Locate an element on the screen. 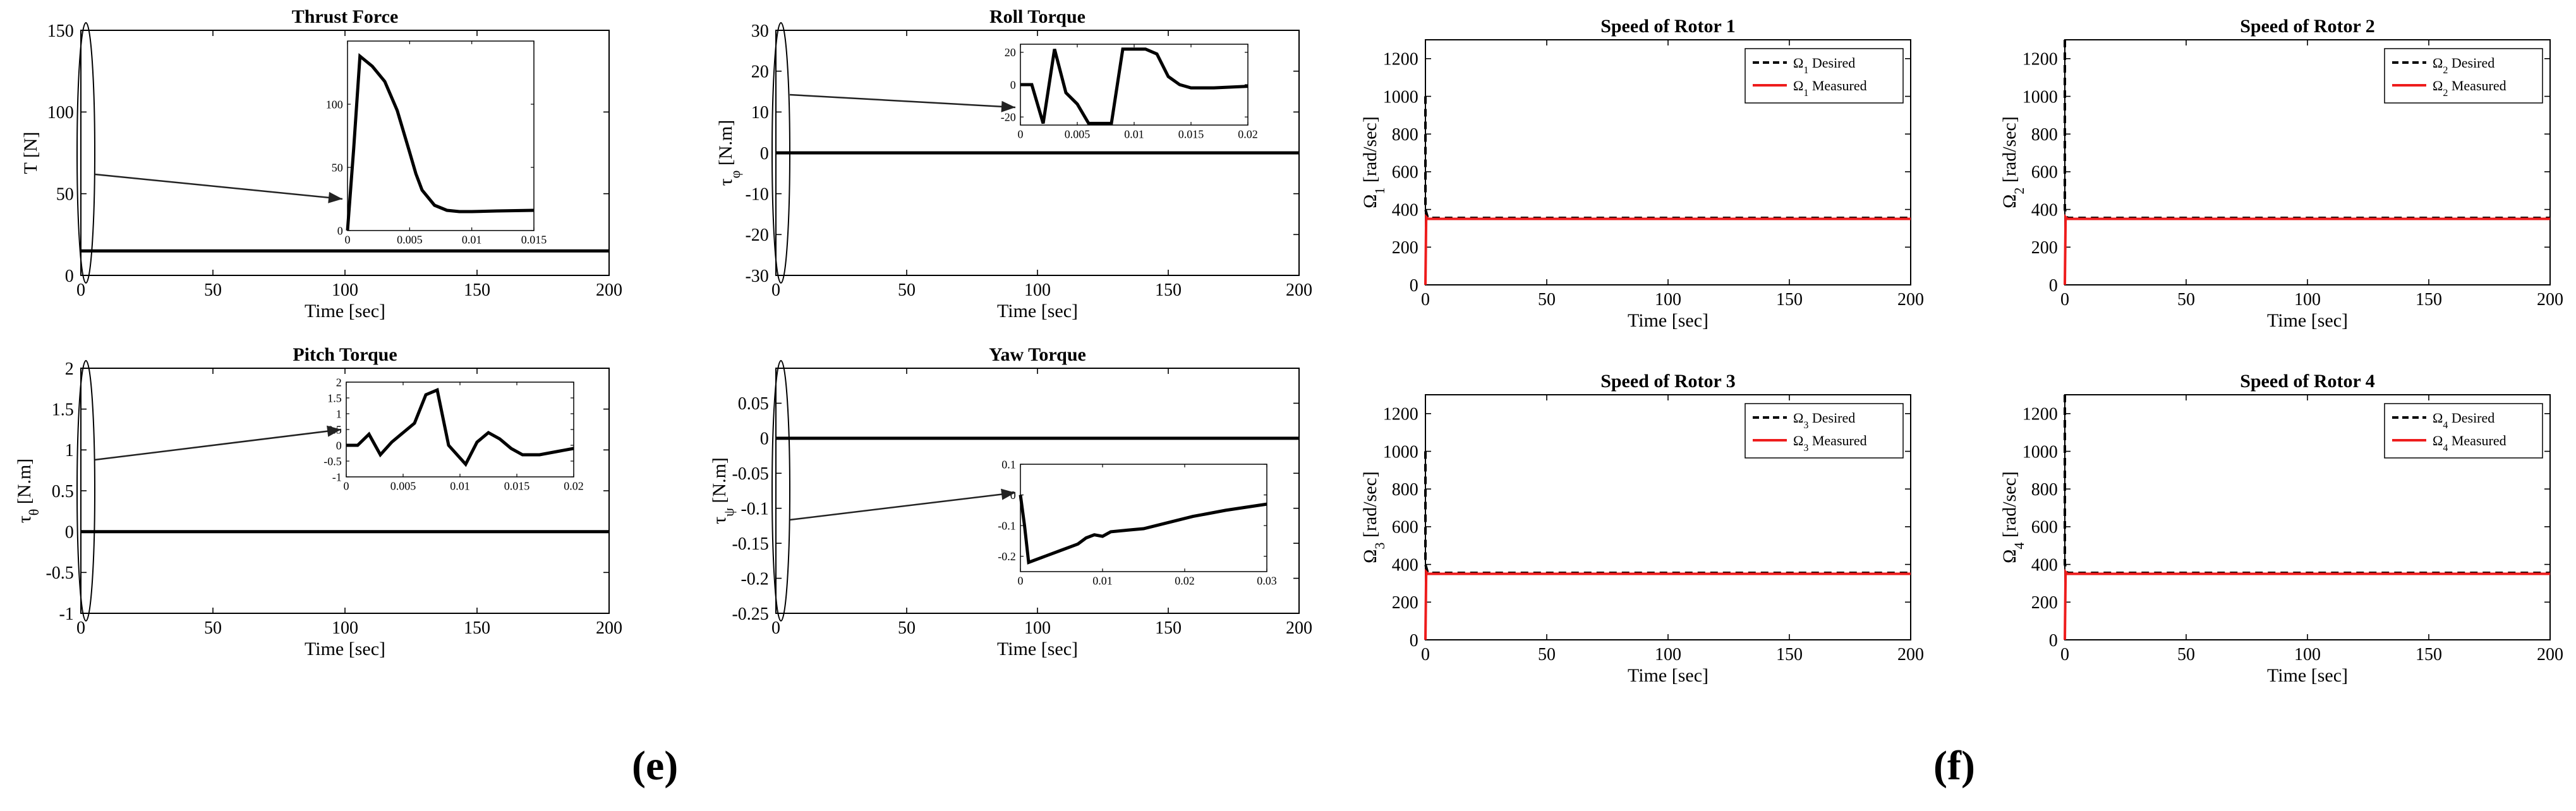  rotor4-ytick-label: 600 is located at coordinates (2044, 528).